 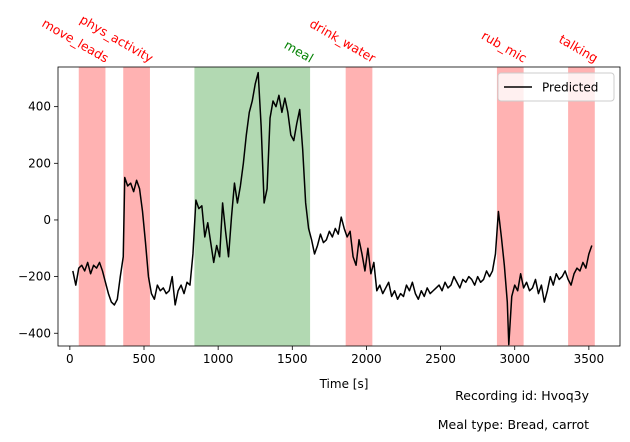 What do you see at coordinates (34, 333) in the screenshot?
I see `y-tick-label: −400` at bounding box center [34, 333].